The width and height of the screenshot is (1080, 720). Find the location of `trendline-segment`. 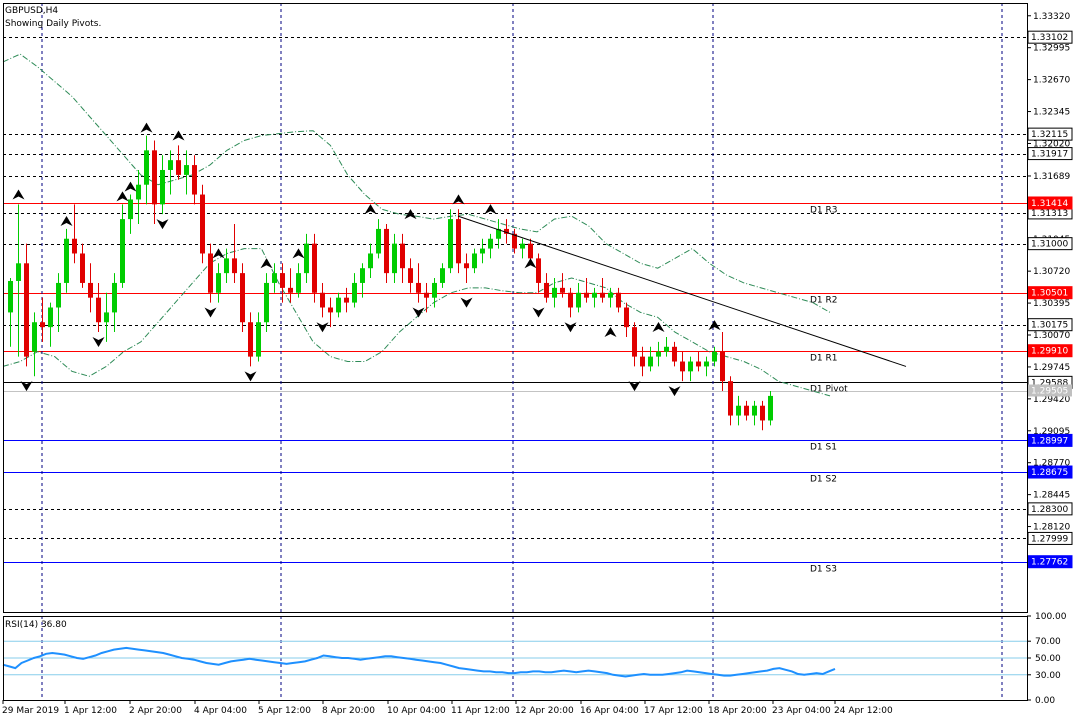

trendline-segment is located at coordinates (682, 291).